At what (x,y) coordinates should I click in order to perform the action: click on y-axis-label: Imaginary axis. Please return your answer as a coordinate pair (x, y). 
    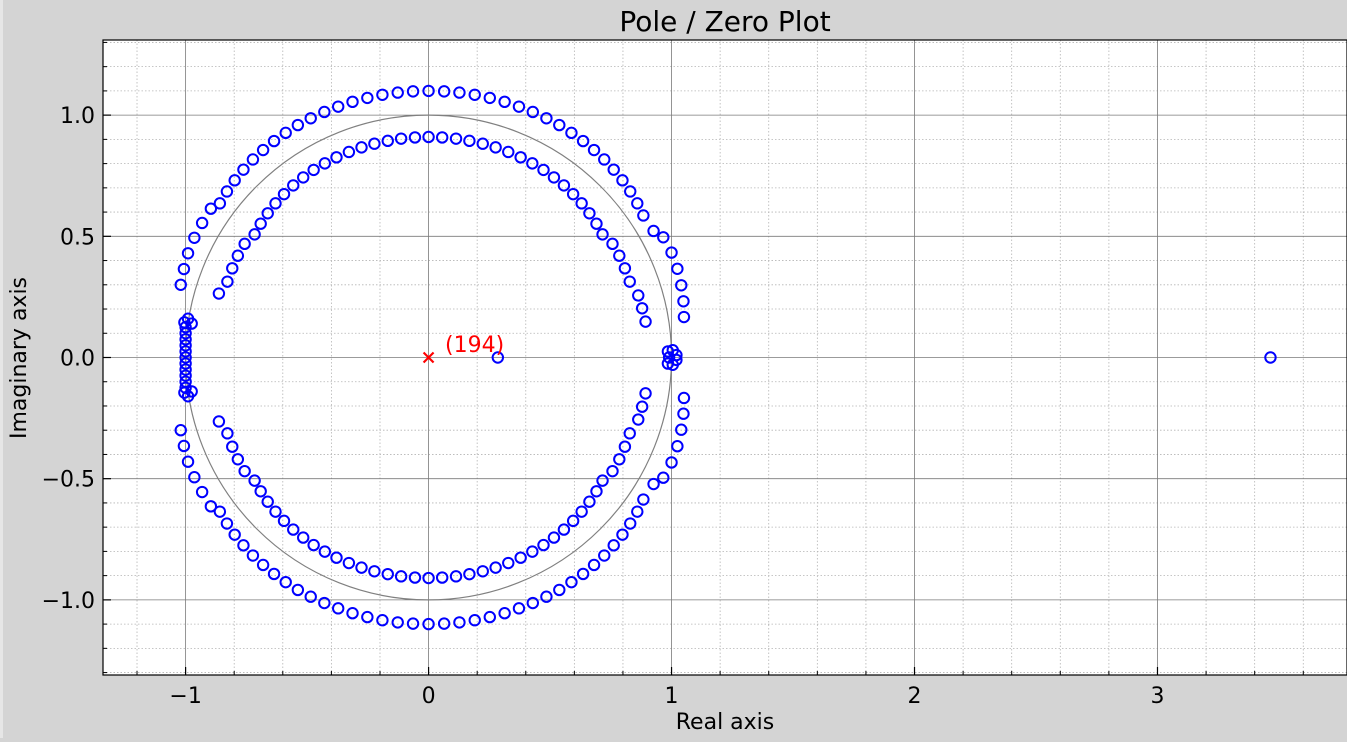
    Looking at the image, I should click on (19, 358).